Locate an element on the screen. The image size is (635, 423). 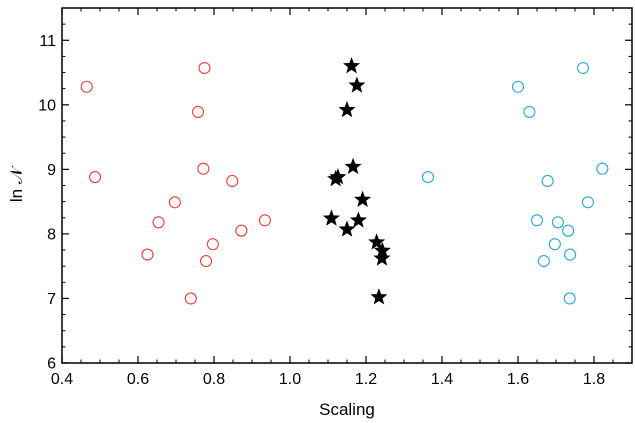
y-tick-label: 7 is located at coordinates (51, 299).